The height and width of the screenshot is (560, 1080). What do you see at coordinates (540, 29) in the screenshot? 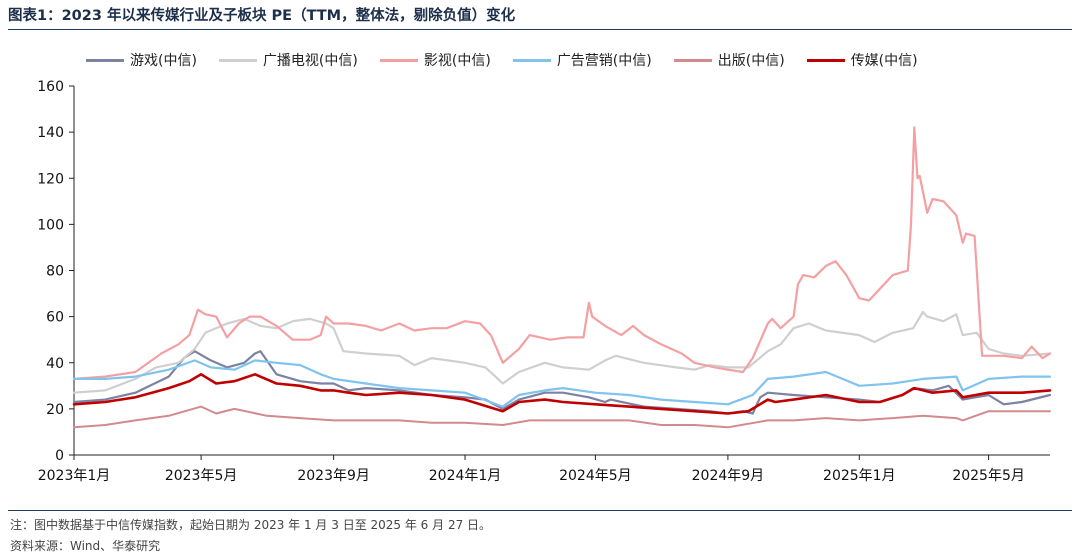
I see `top-divider` at bounding box center [540, 29].